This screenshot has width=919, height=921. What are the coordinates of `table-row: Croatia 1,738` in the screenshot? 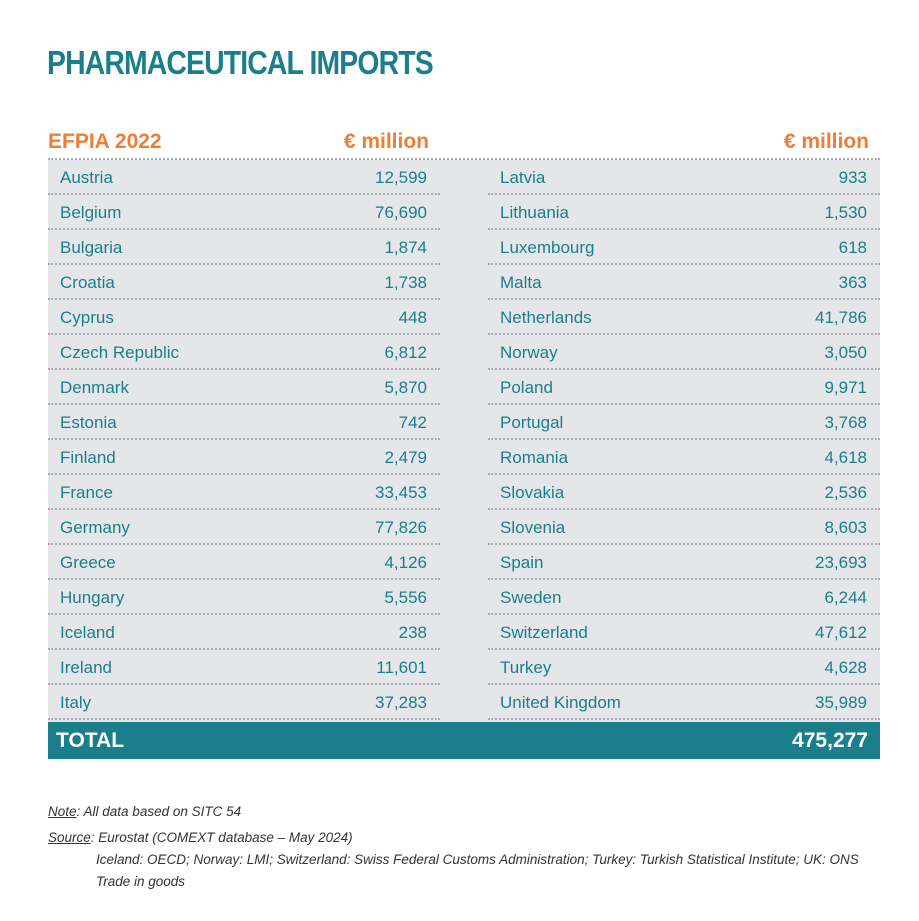 It's located at (244, 282).